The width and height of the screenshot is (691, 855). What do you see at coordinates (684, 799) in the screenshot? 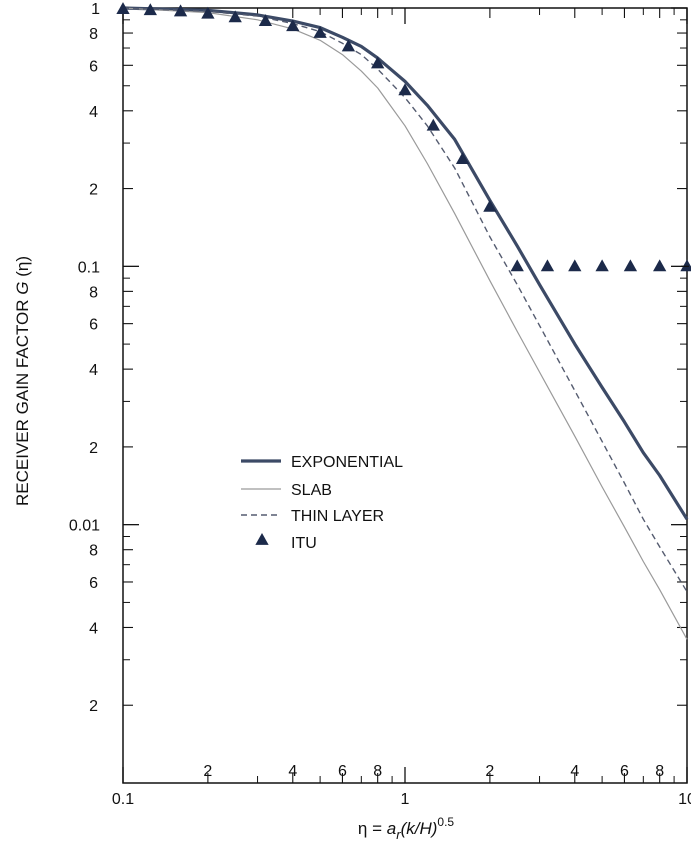
I see `x-tick-label: 10` at bounding box center [684, 799].